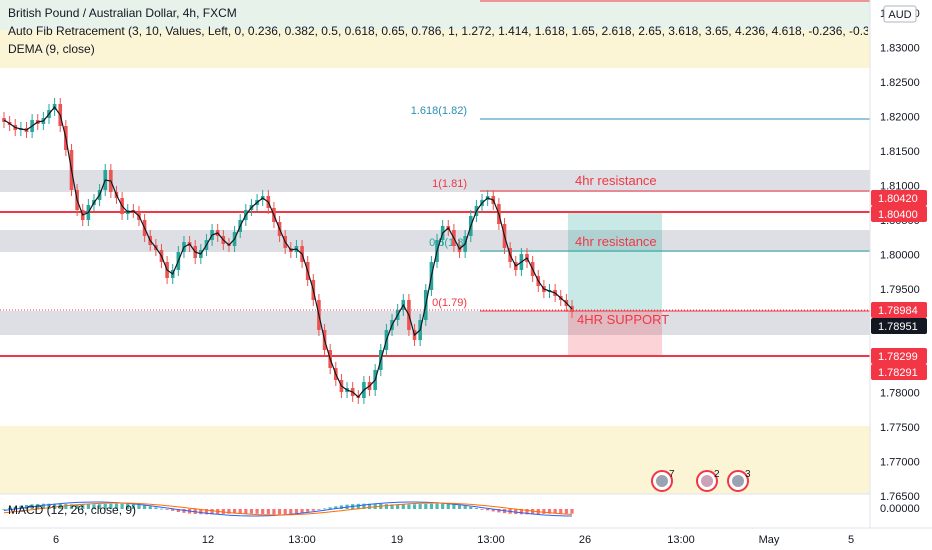  I want to click on top-yellow-band, so click(435, 49).